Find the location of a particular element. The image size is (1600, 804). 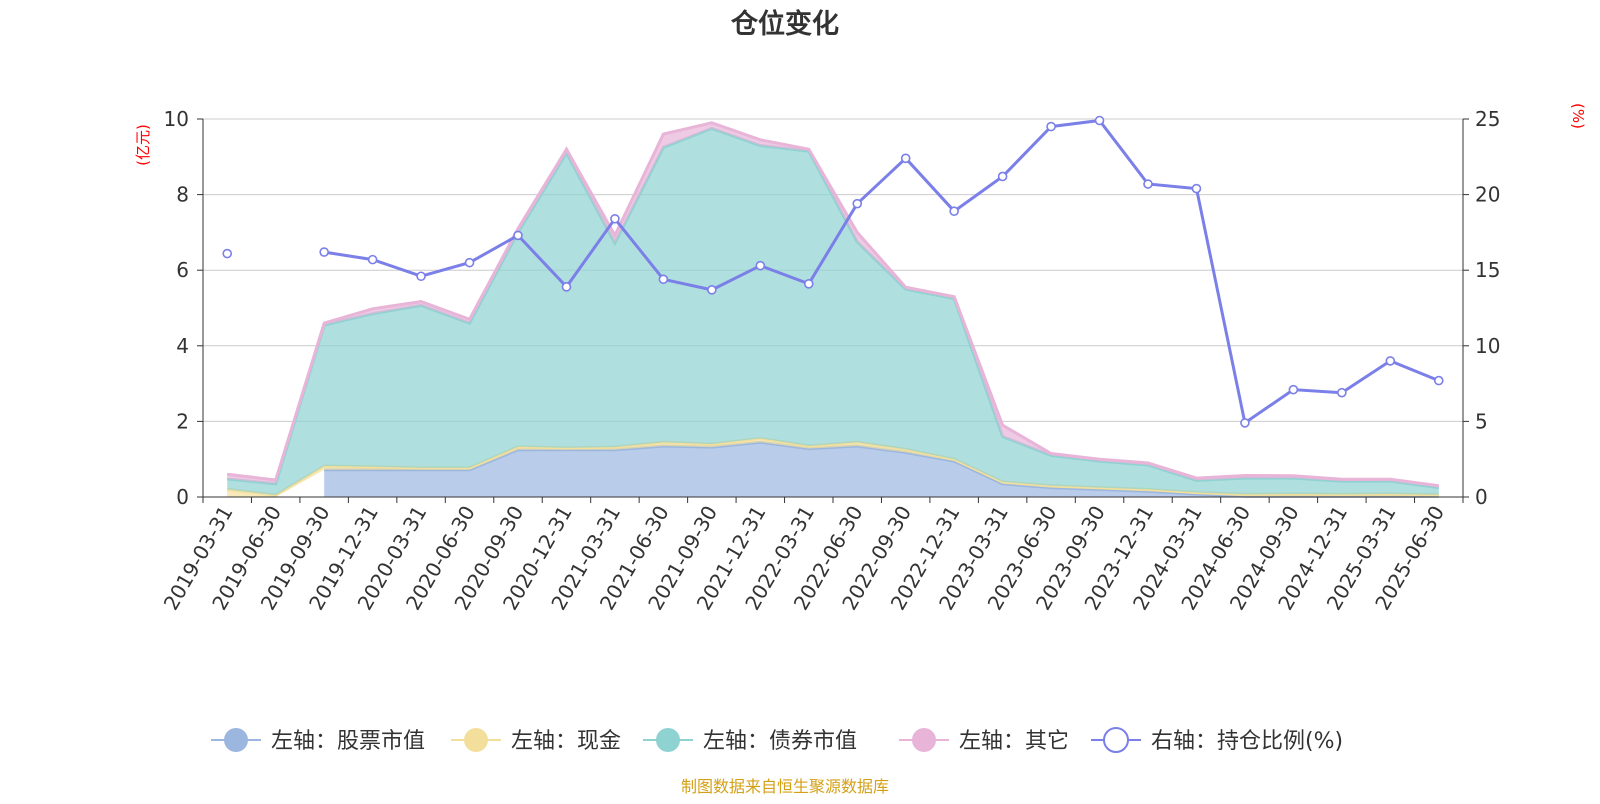

left-axis-unit: (亿元) is located at coordinates (143, 145).